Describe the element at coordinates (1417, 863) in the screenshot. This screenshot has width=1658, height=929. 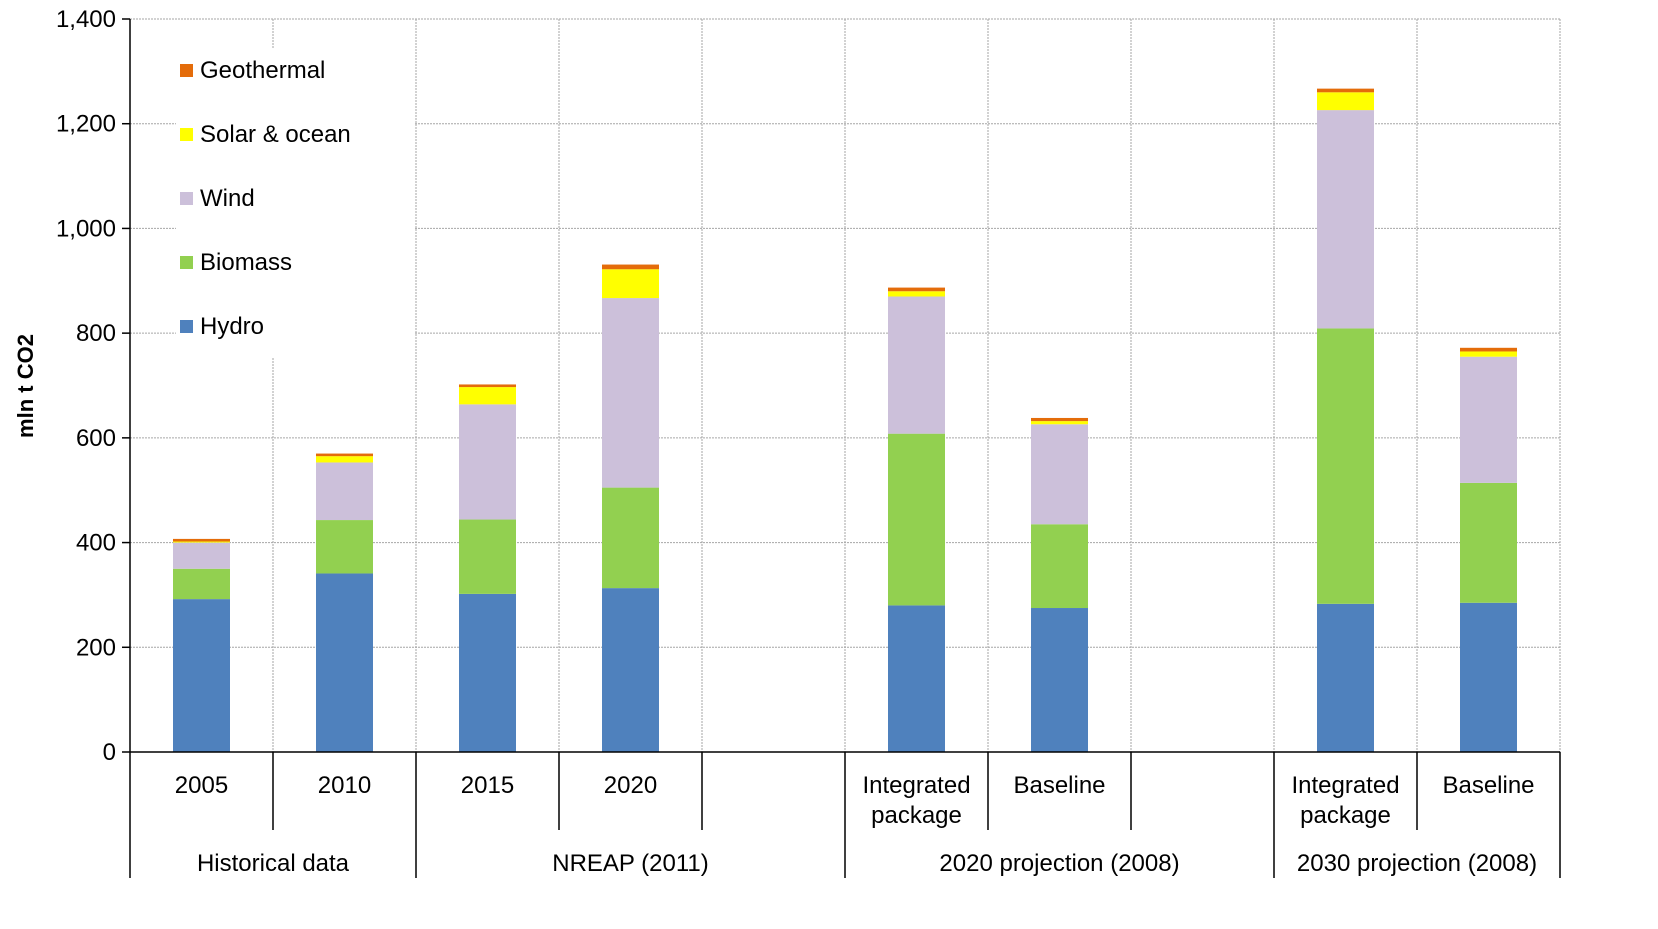
I see `x-group-label: 2030 projection (2008)` at that location.